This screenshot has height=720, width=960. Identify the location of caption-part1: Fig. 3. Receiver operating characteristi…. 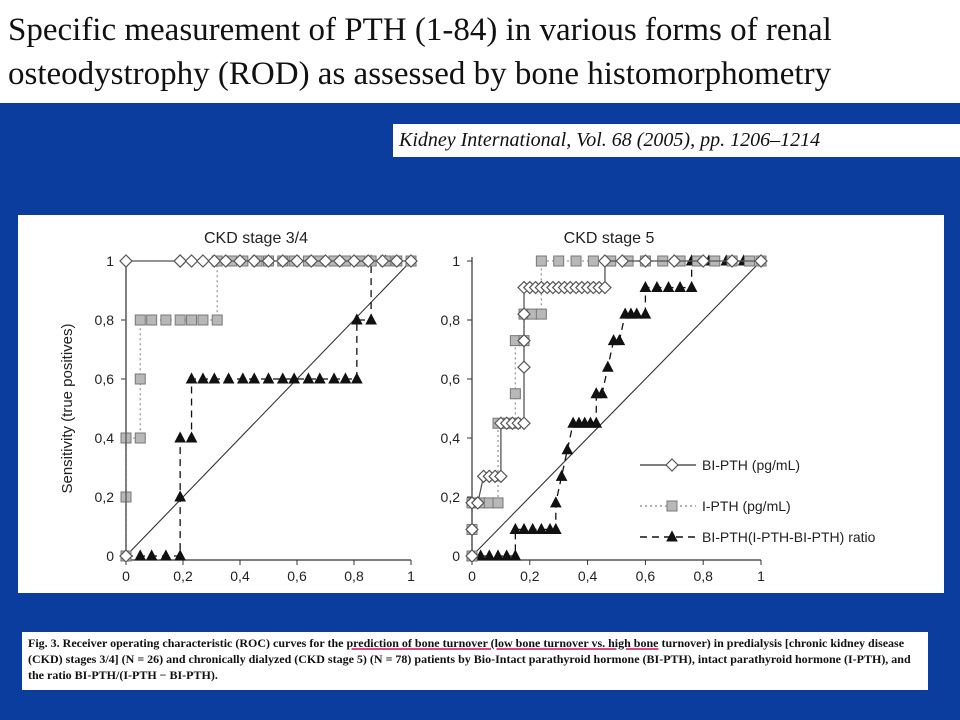
(187, 643).